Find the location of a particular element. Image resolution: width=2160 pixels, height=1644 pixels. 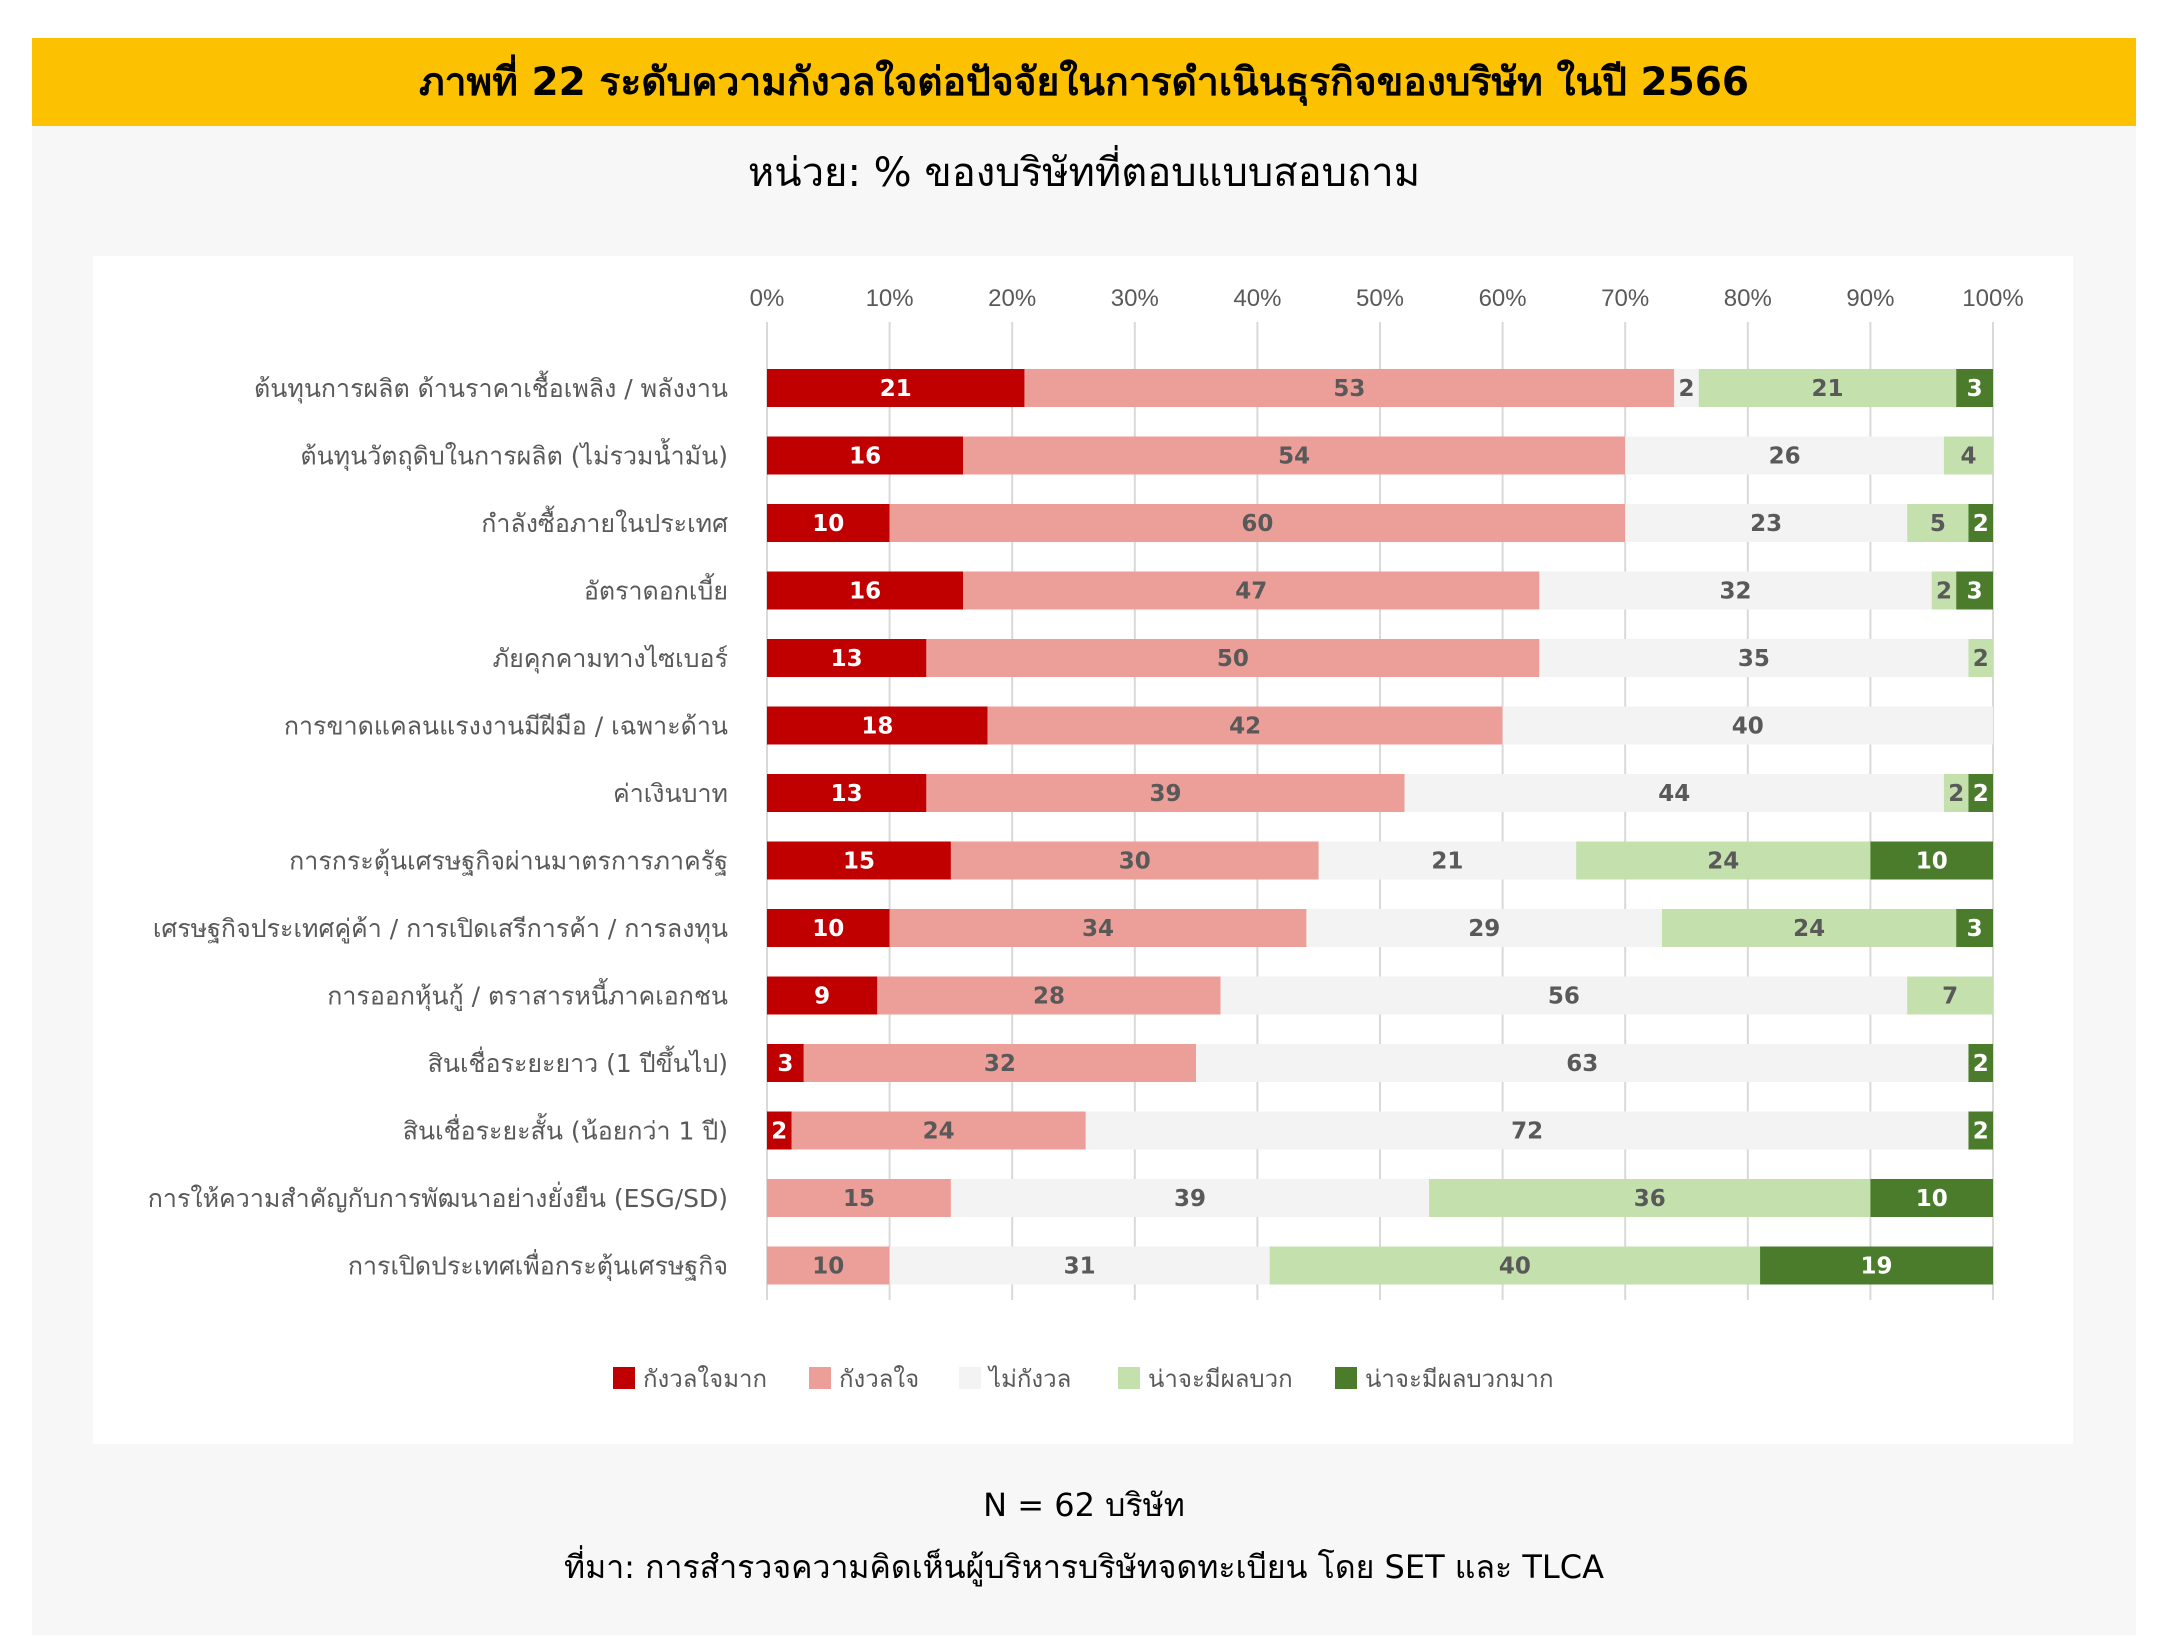

x-tick-label: 40% is located at coordinates (1257, 298).